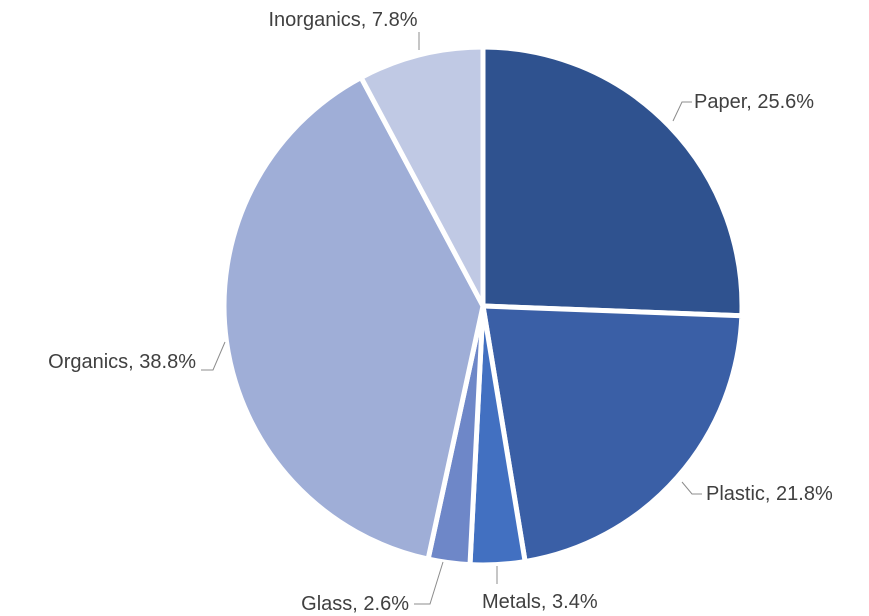 This screenshot has height=616, width=869. Describe the element at coordinates (612, 434) in the screenshot. I see `pie-slice-plastic` at that location.